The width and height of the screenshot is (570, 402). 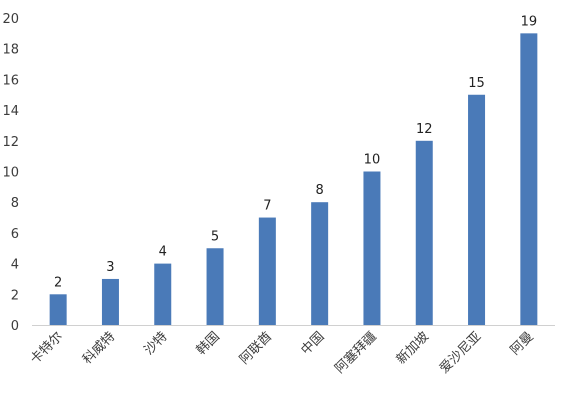 I want to click on y-tick-label: 10, so click(x=10, y=173).